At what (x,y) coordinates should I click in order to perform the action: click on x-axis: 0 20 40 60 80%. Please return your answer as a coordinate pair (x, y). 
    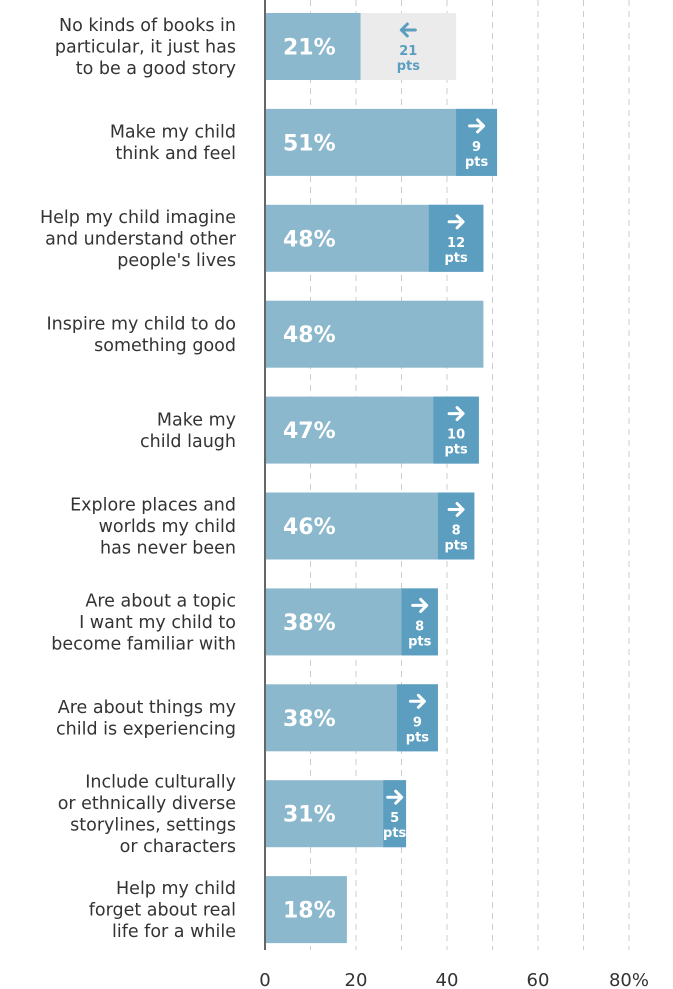
    Looking at the image, I should click on (454, 979).